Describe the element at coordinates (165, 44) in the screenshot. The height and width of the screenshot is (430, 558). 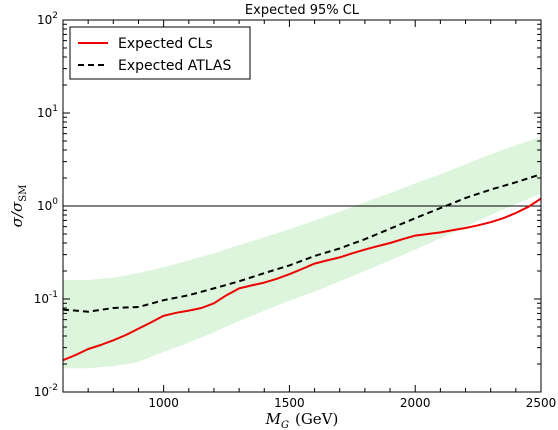
I see `legend-label-expected-cls: Expected CLs` at that location.